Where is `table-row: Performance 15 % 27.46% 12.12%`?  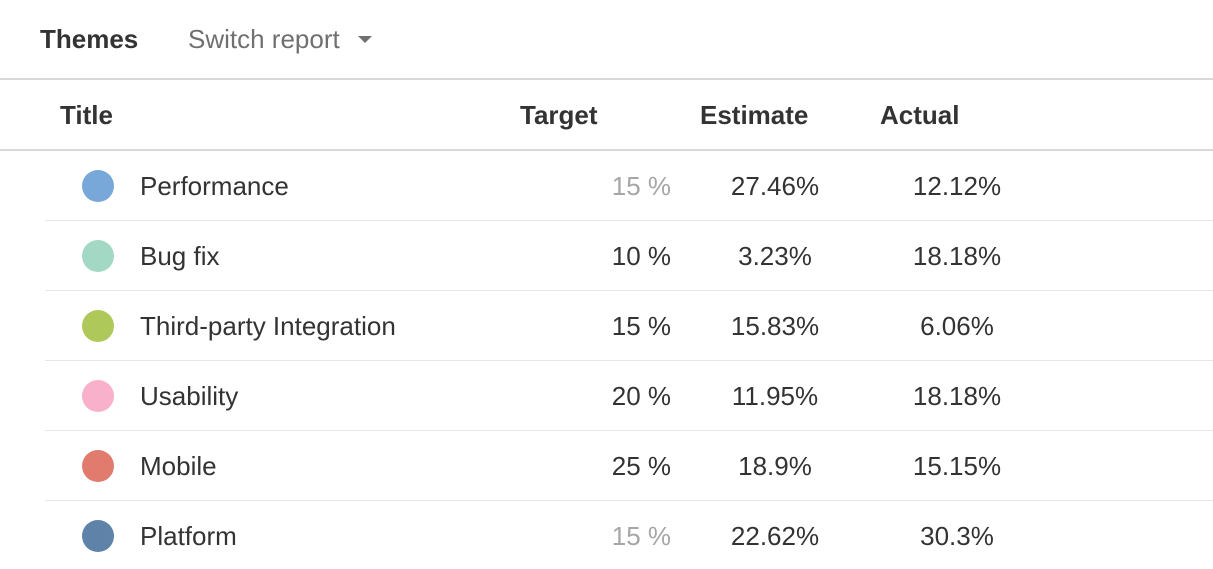 table-row: Performance 15 % 27.46% 12.12% is located at coordinates (629, 186).